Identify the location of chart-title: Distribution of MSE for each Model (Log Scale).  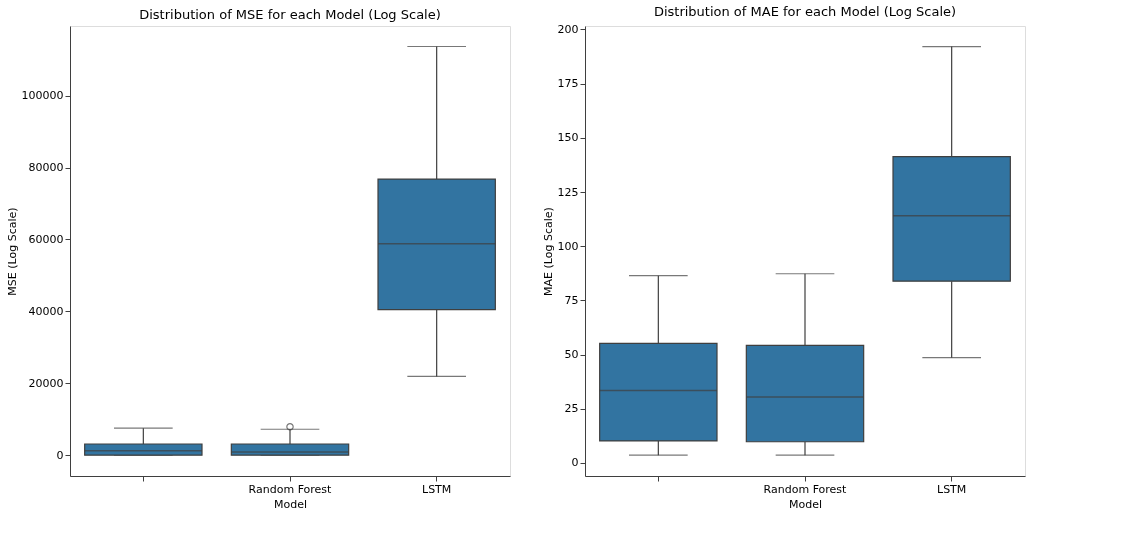
(290, 14).